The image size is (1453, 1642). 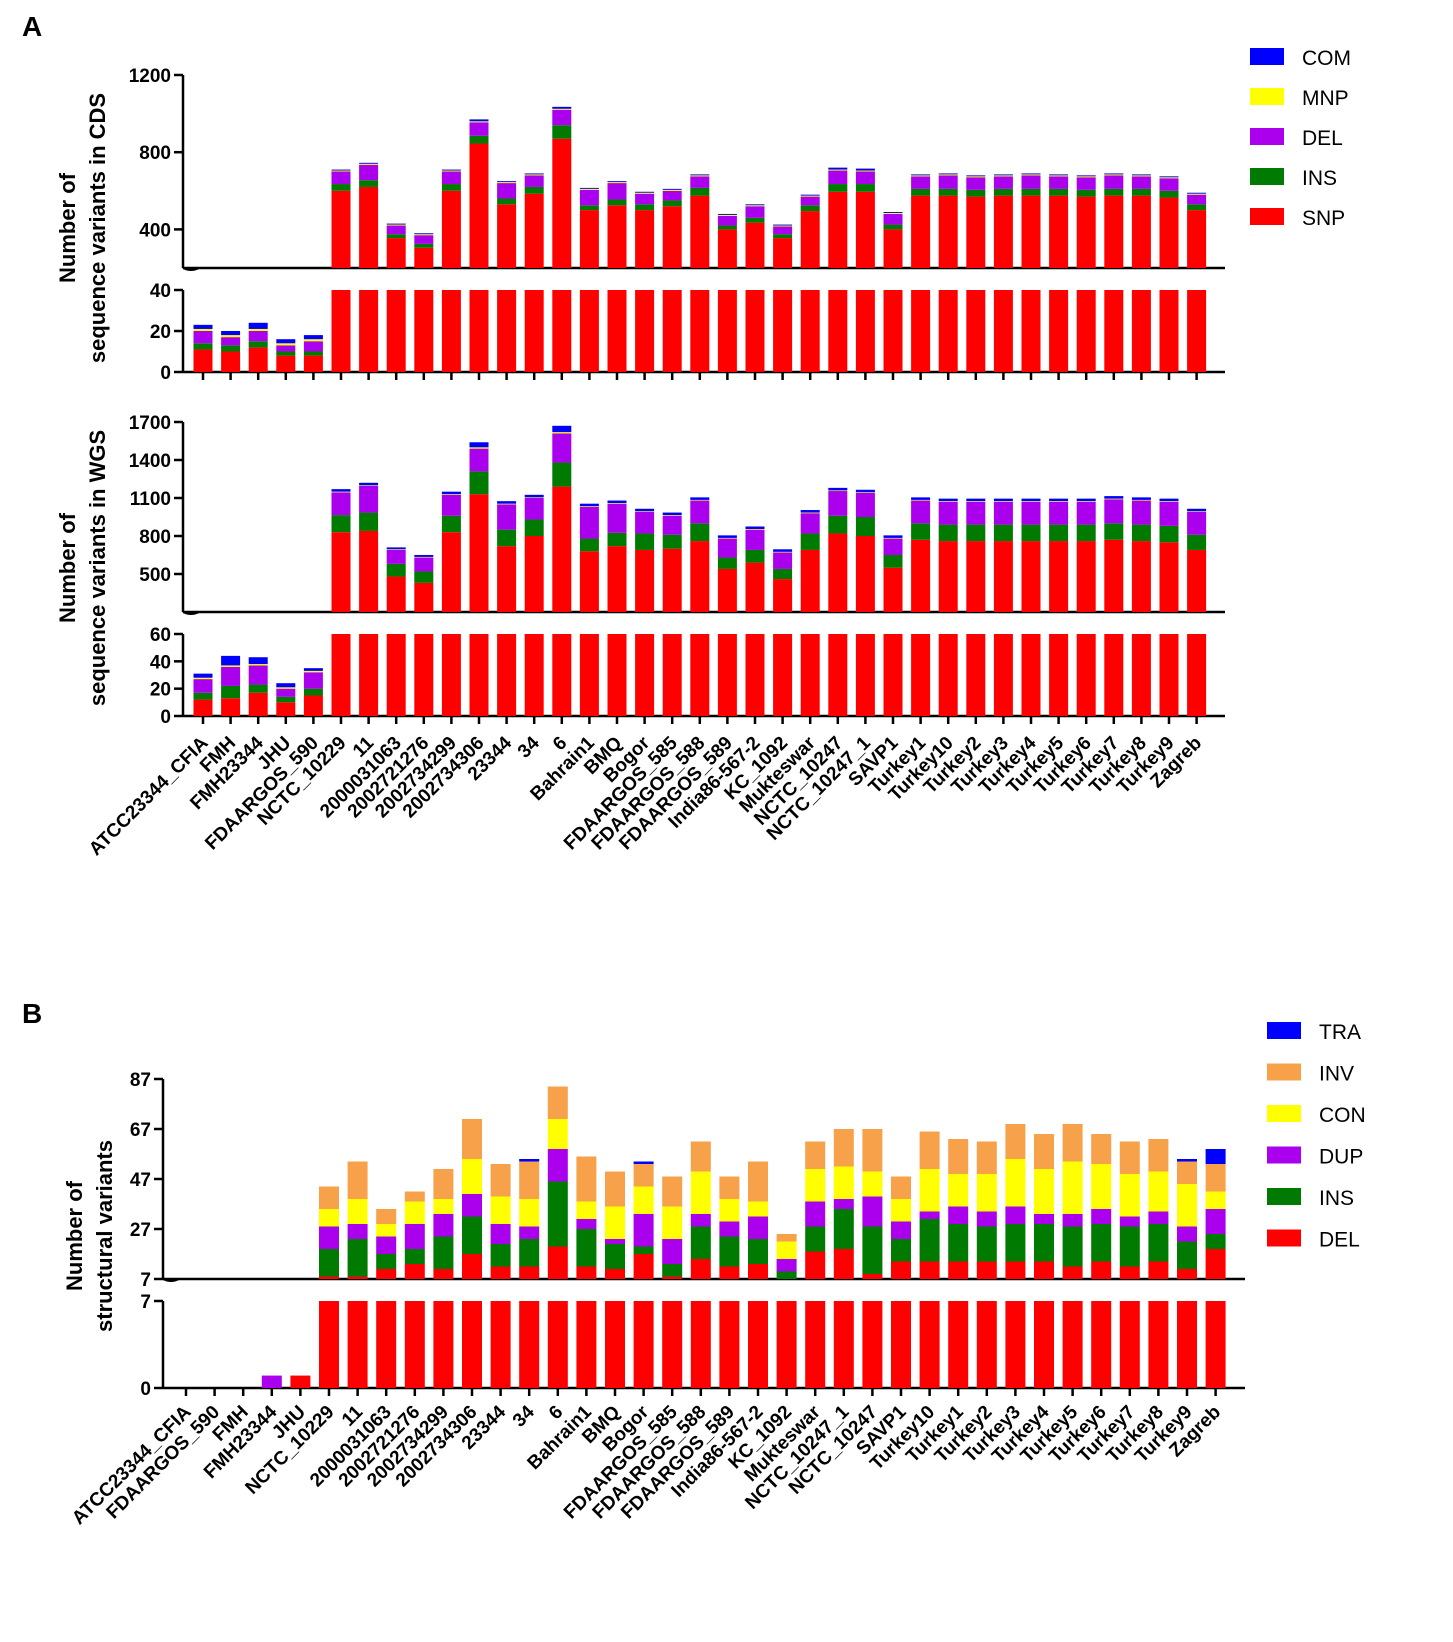 What do you see at coordinates (843, 1344) in the screenshot?
I see `bar-del-nctc-10247-1-lower` at bounding box center [843, 1344].